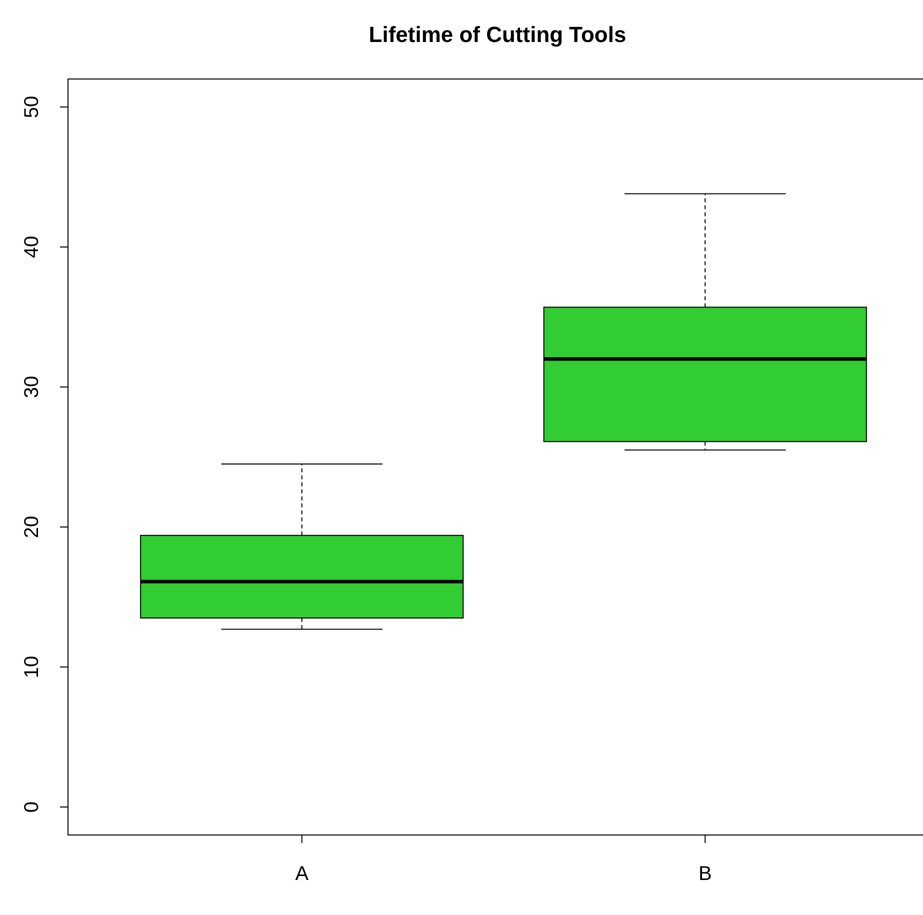  What do you see at coordinates (32, 667) in the screenshot?
I see `y-tick-label: 10` at bounding box center [32, 667].